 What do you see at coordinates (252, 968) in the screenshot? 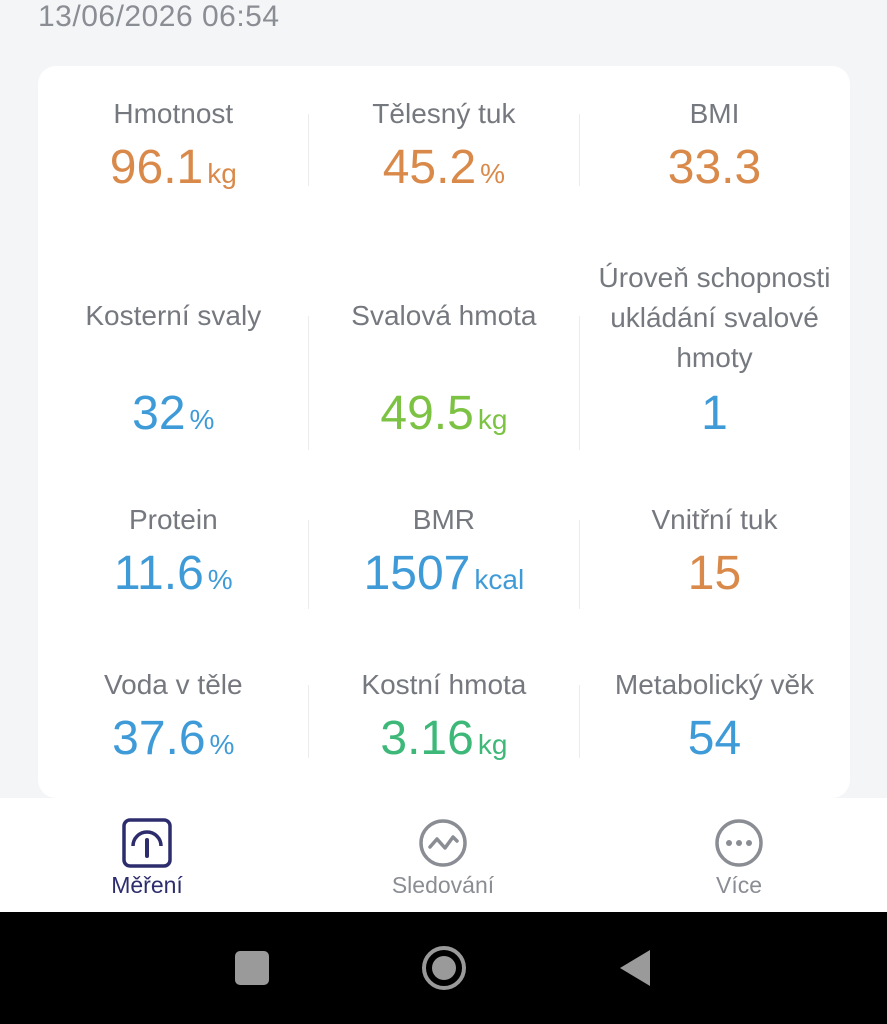
I see `square-icon` at bounding box center [252, 968].